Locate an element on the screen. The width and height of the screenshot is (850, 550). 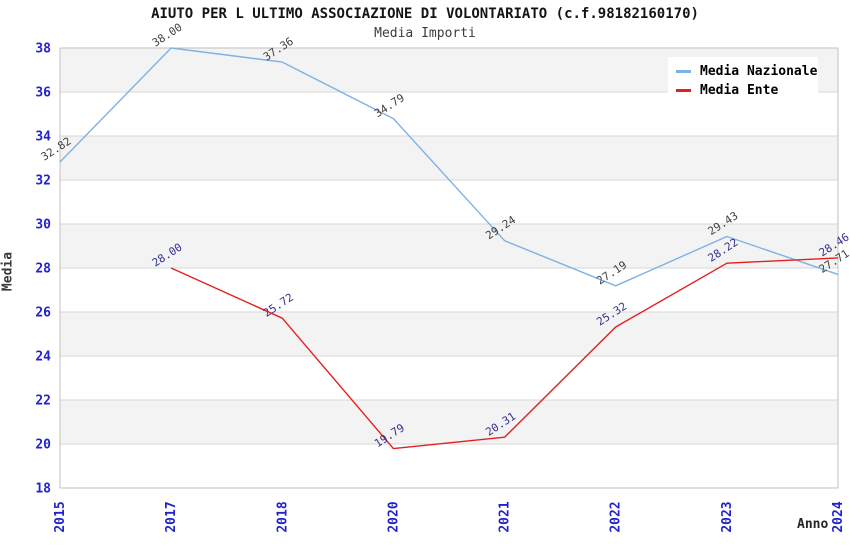
svg-text: 2024 is located at coordinates (838, 516).